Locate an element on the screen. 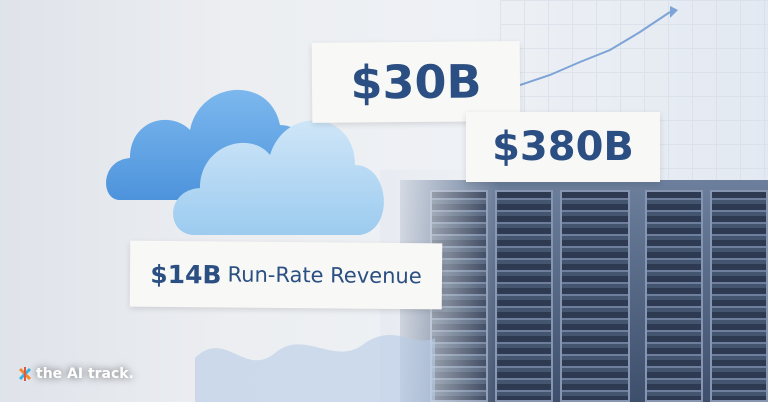 The image size is (768, 402). cloud-icon is located at coordinates (245, 162).